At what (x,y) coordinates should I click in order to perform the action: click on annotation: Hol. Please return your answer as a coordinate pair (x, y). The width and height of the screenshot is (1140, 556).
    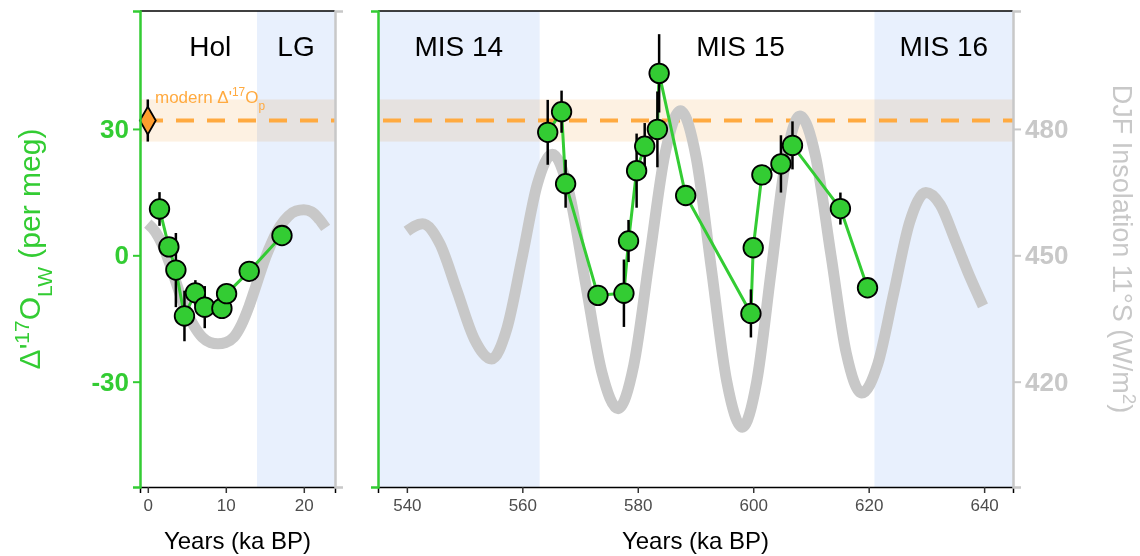
    Looking at the image, I should click on (210, 46).